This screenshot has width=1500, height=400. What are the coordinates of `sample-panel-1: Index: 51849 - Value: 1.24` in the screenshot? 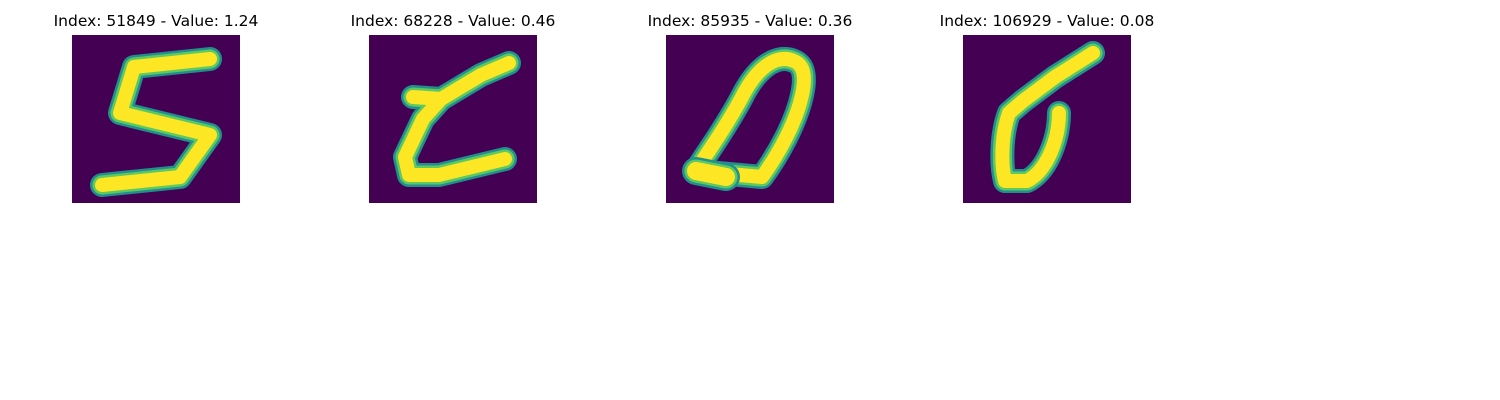 It's located at (156, 105).